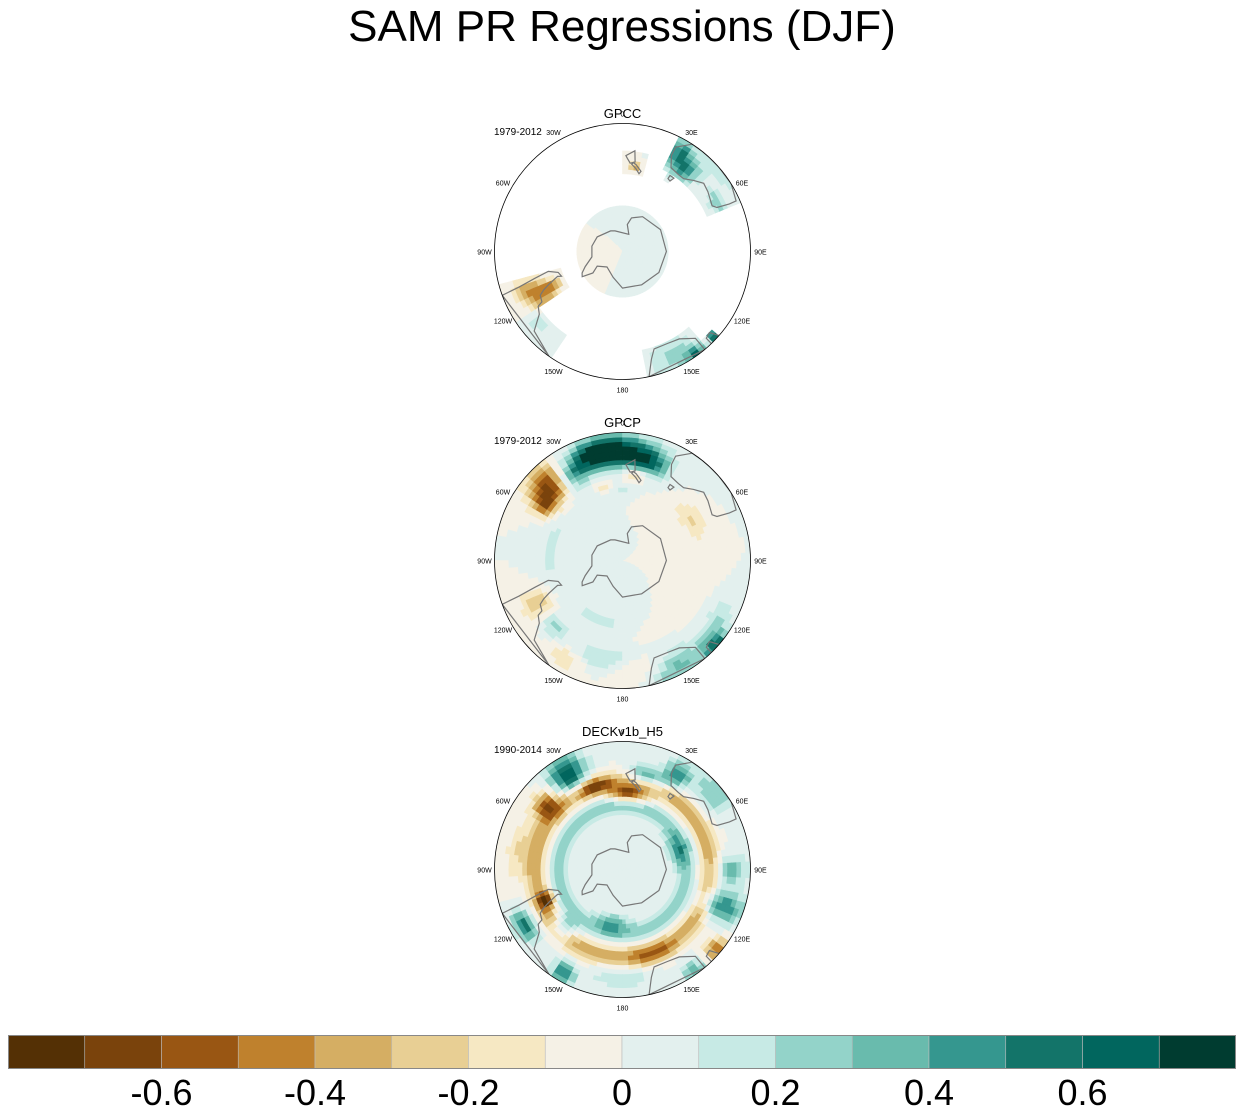  I want to click on lon-label: 150E, so click(691, 681).